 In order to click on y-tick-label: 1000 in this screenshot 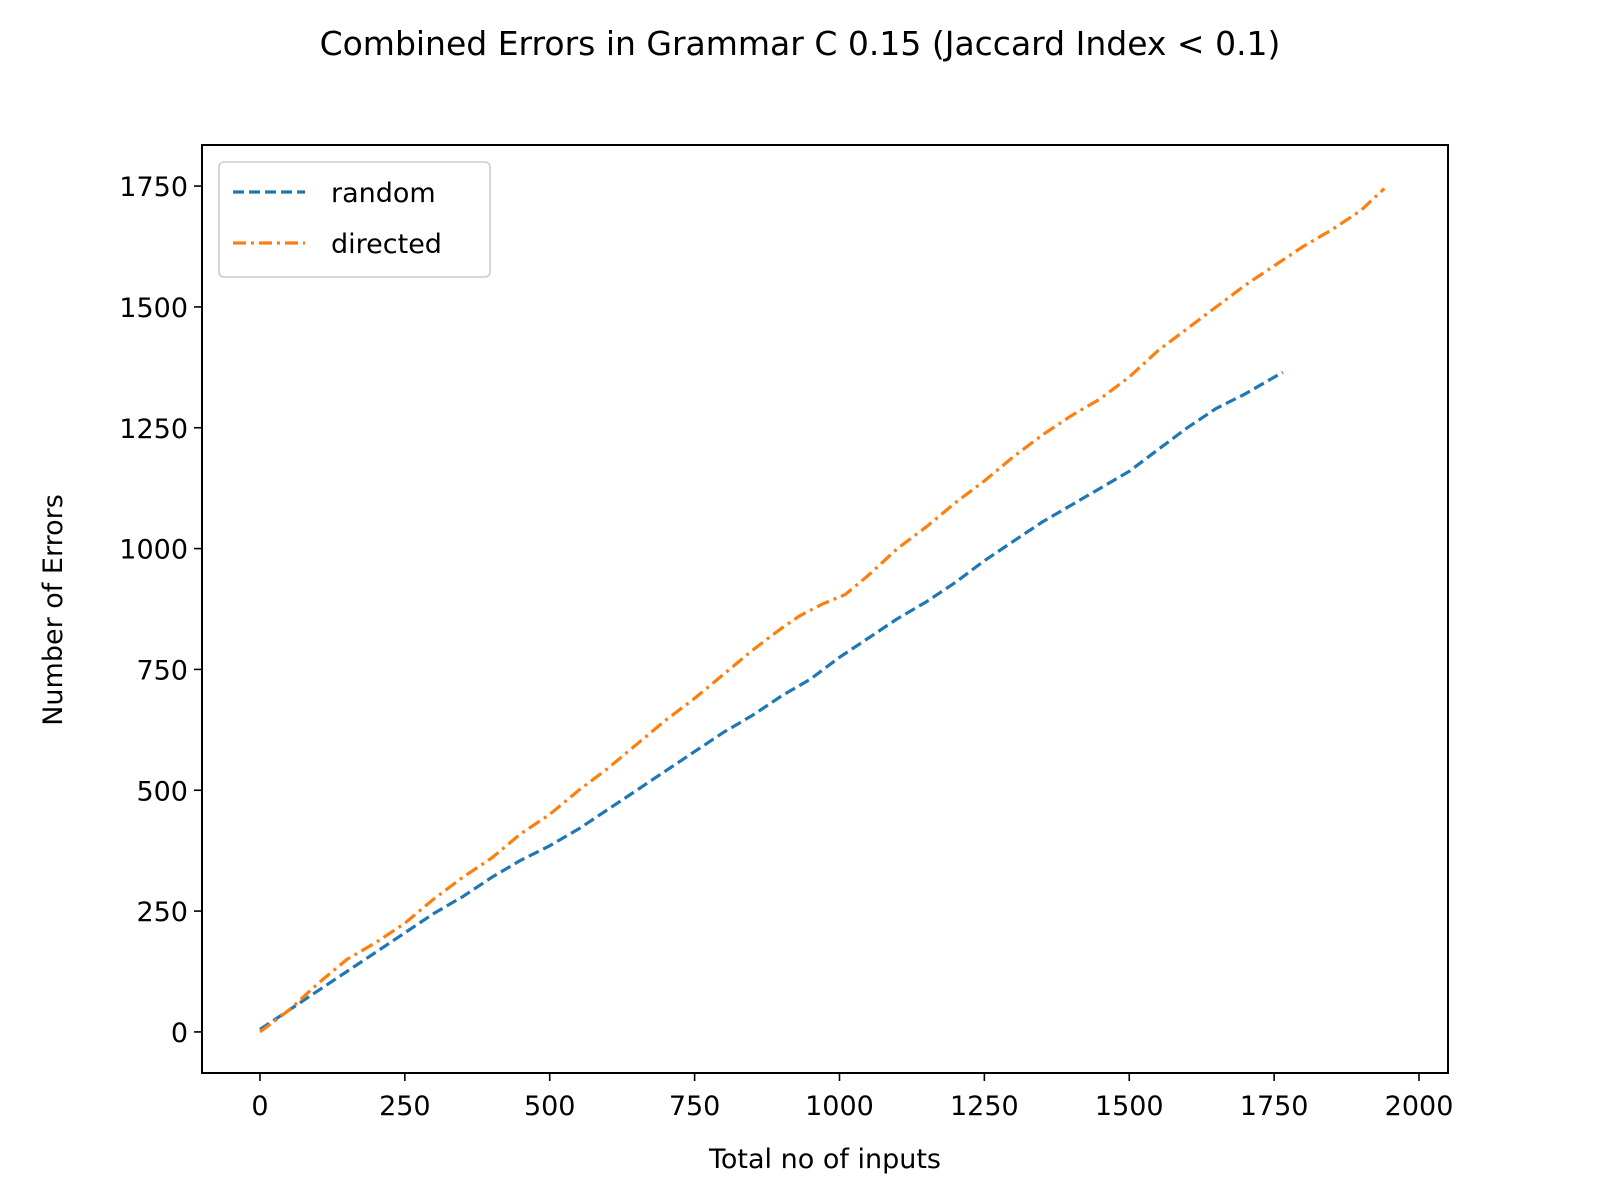, I will do `click(153, 550)`.